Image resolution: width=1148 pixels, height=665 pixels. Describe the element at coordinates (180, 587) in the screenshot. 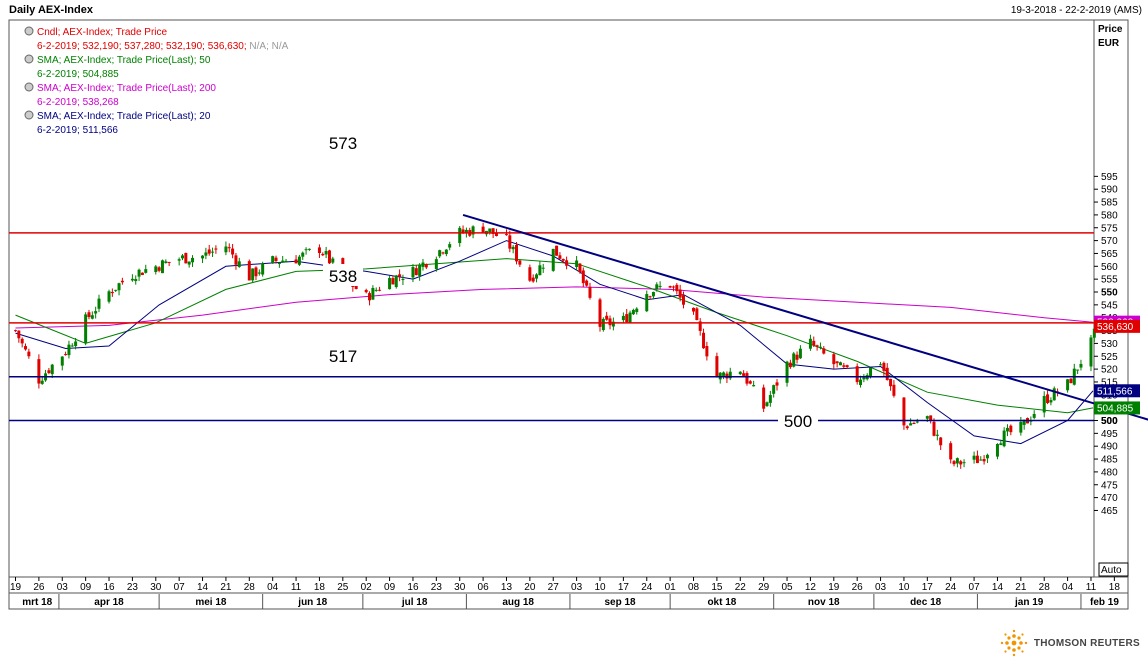

I see `x-tick-label: 07` at that location.